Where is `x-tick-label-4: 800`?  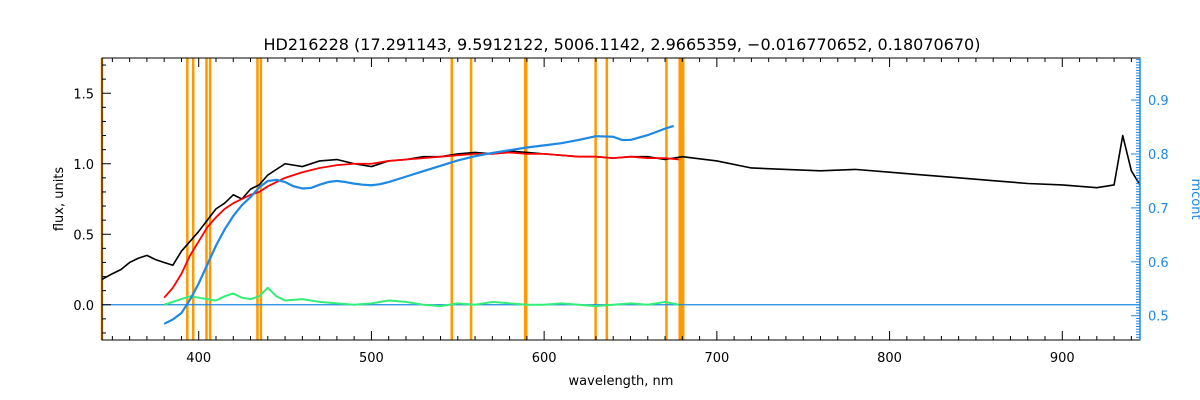 x-tick-label-4: 800 is located at coordinates (889, 358).